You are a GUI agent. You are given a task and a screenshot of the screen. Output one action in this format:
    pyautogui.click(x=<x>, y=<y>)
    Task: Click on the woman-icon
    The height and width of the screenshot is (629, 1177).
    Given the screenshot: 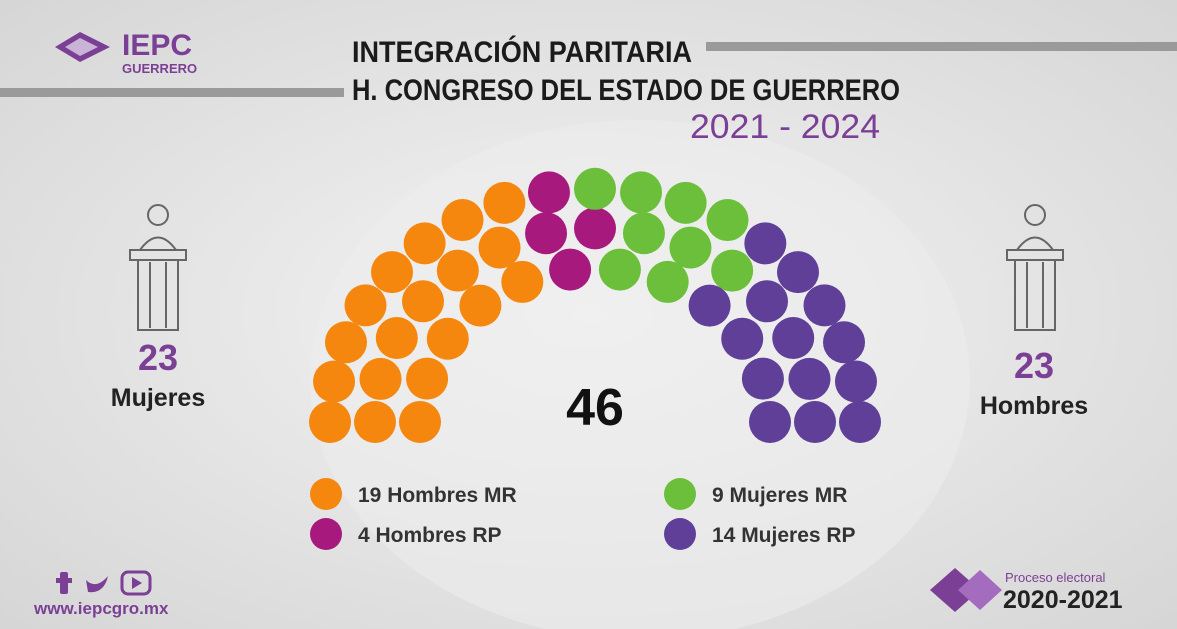 What is the action you would take?
    pyautogui.click(x=158, y=267)
    